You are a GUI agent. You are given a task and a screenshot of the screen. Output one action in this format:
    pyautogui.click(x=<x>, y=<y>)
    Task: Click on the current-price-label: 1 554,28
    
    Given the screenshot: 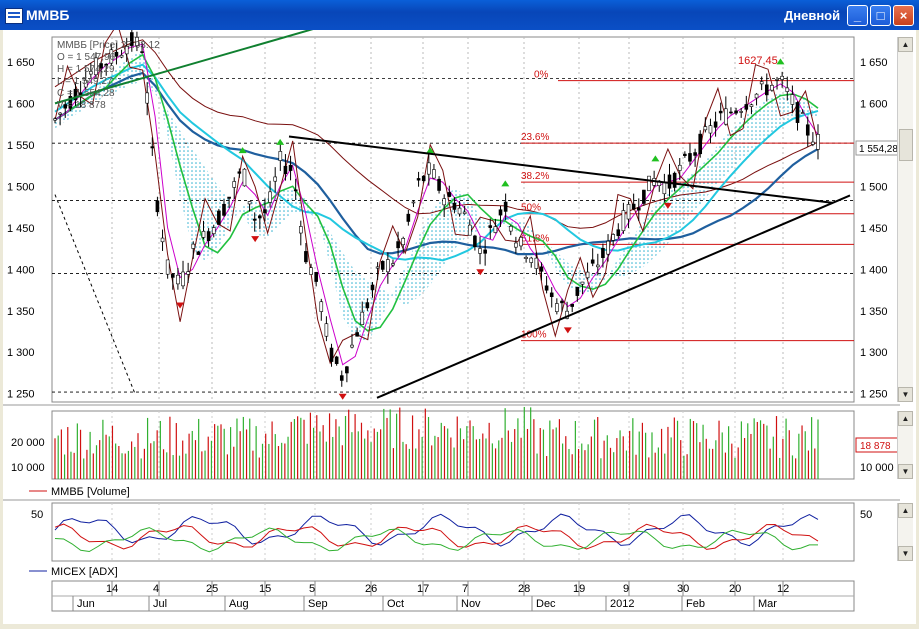 What is the action you would take?
    pyautogui.click(x=878, y=149)
    